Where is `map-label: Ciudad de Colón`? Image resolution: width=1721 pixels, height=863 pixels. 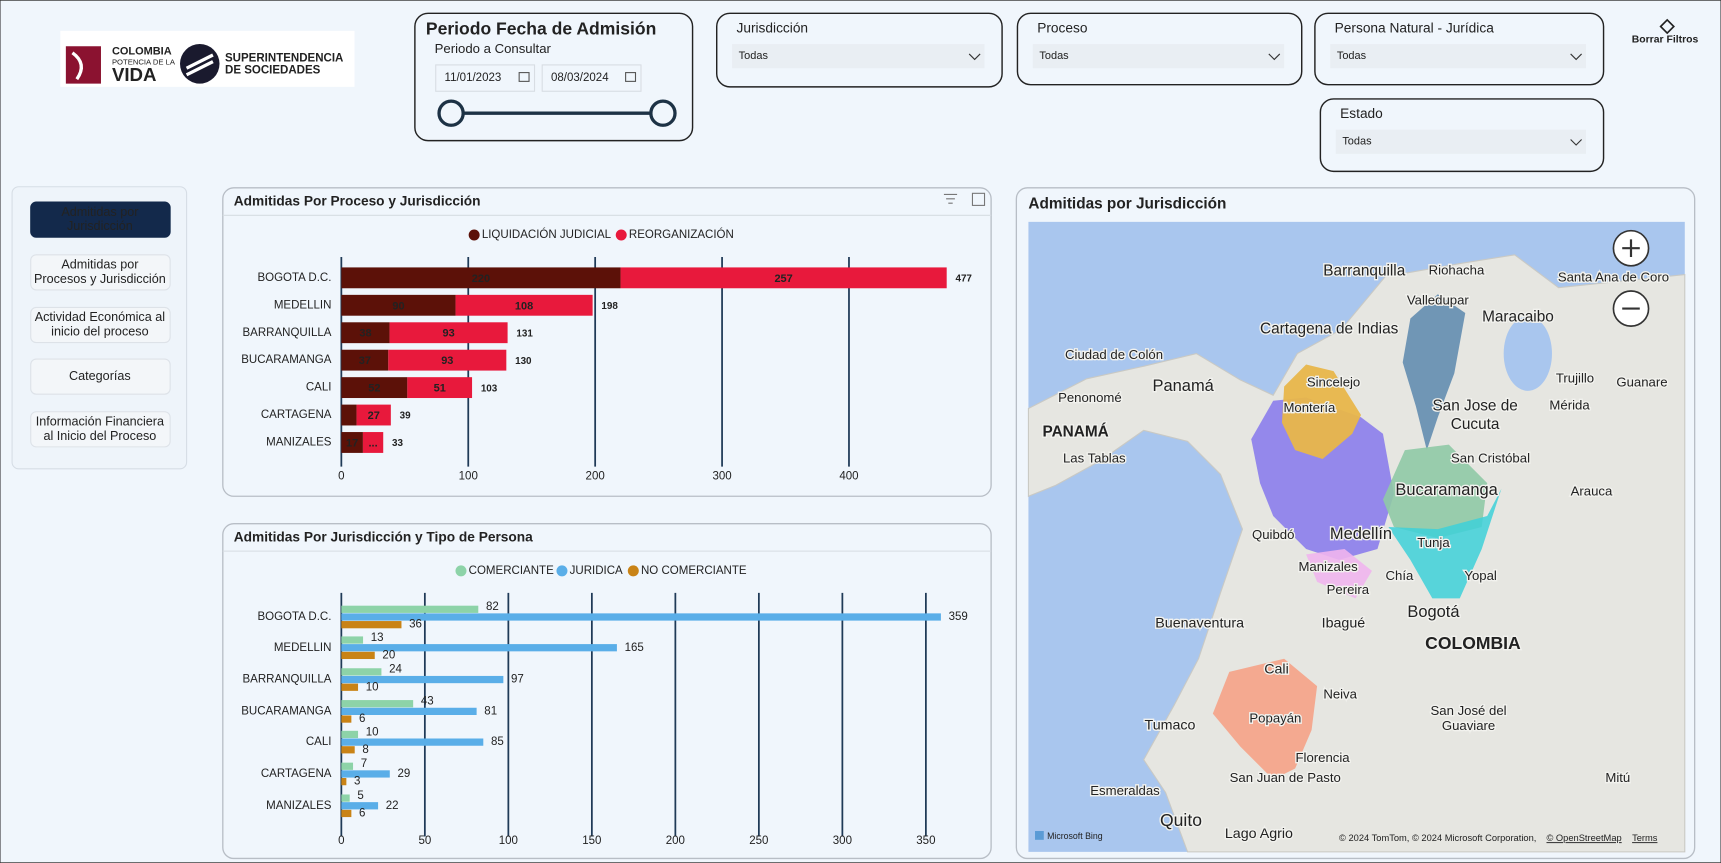
map-label: Ciudad de Colón is located at coordinates (1114, 354).